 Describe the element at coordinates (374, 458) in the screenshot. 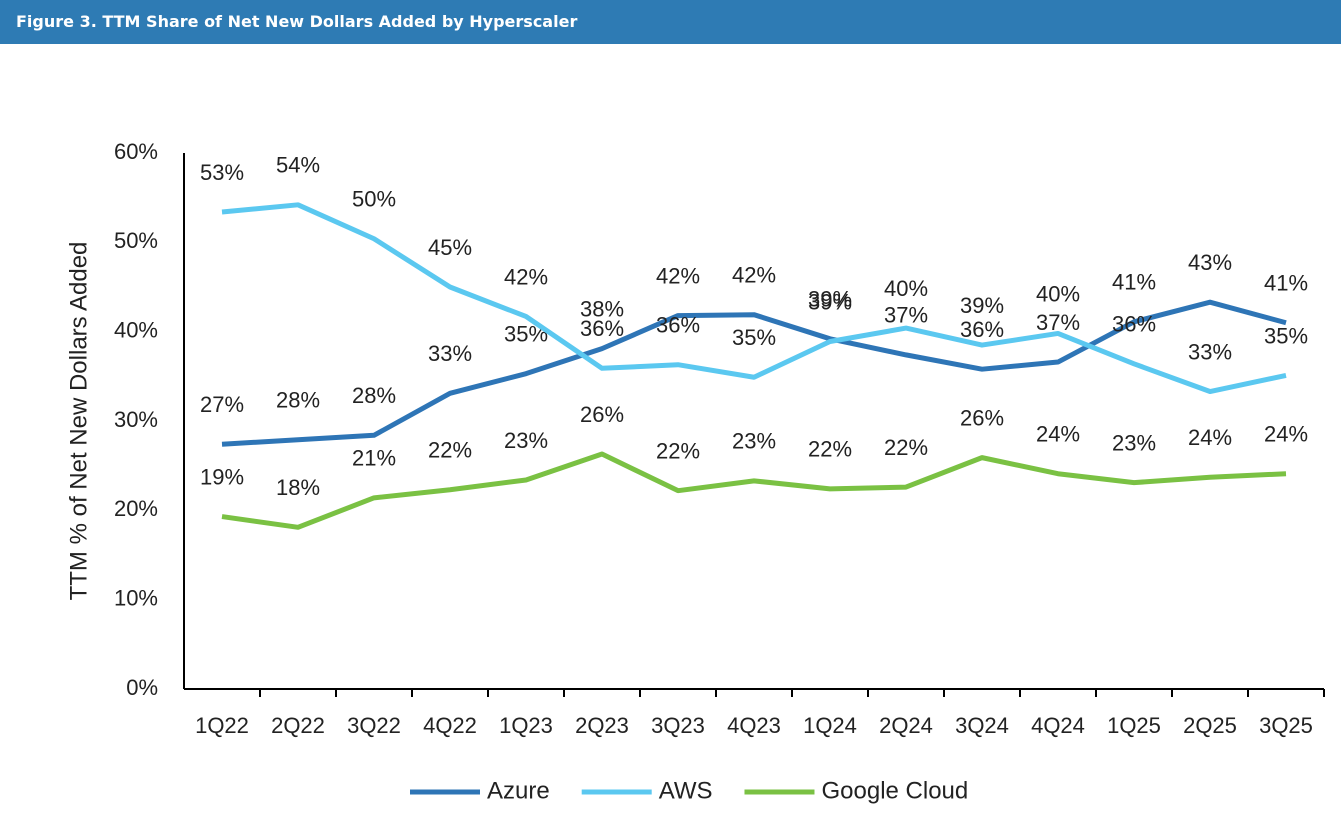

I see `data-label: 21%` at that location.